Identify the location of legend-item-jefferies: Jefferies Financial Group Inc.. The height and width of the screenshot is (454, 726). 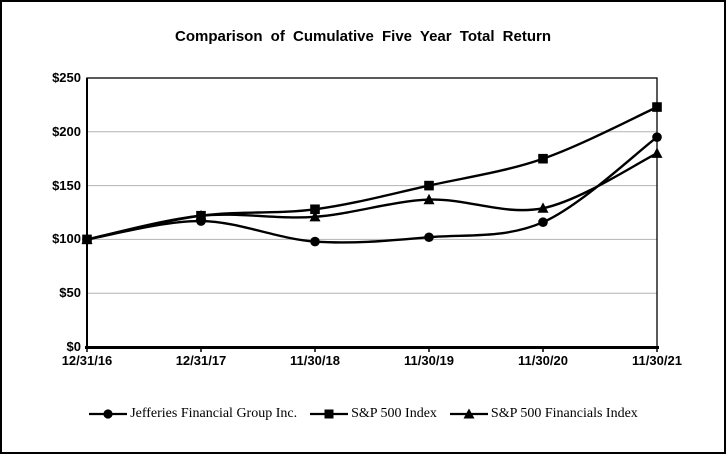
(192, 414).